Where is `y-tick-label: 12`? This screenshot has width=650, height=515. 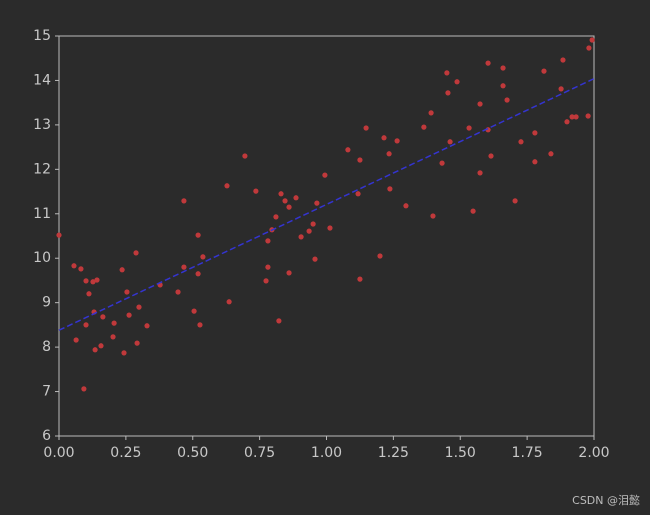 y-tick-label: 12 is located at coordinates (42, 169).